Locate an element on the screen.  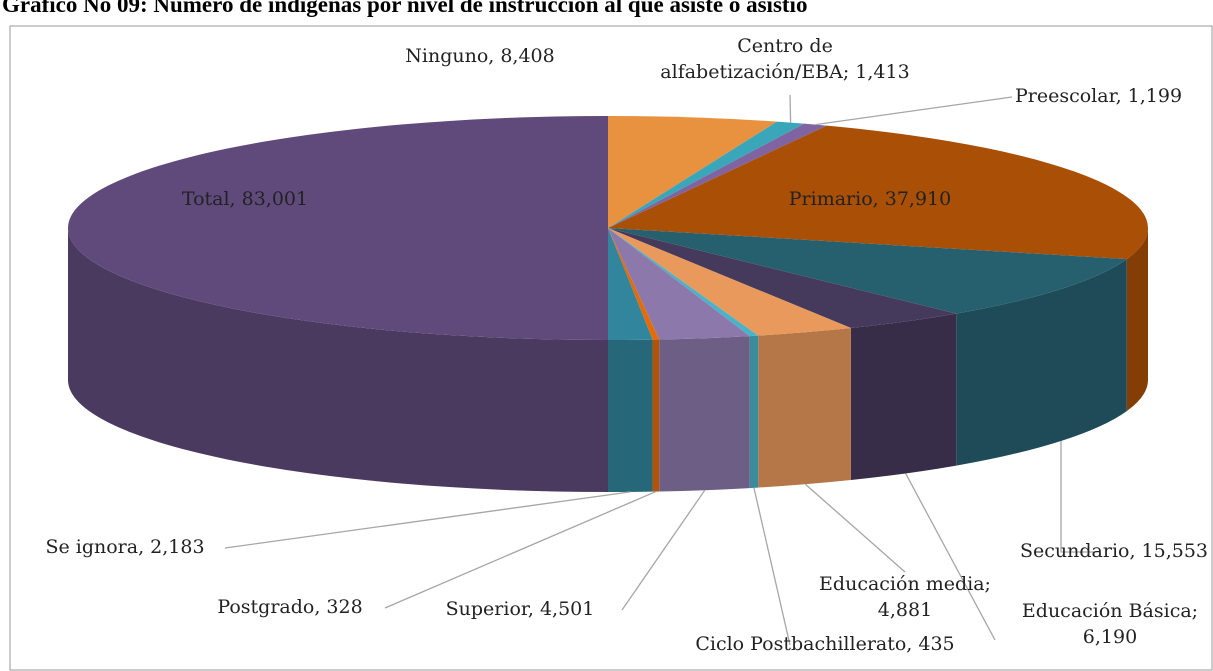
data-label: Ninguno, 8,408 is located at coordinates (480, 56).